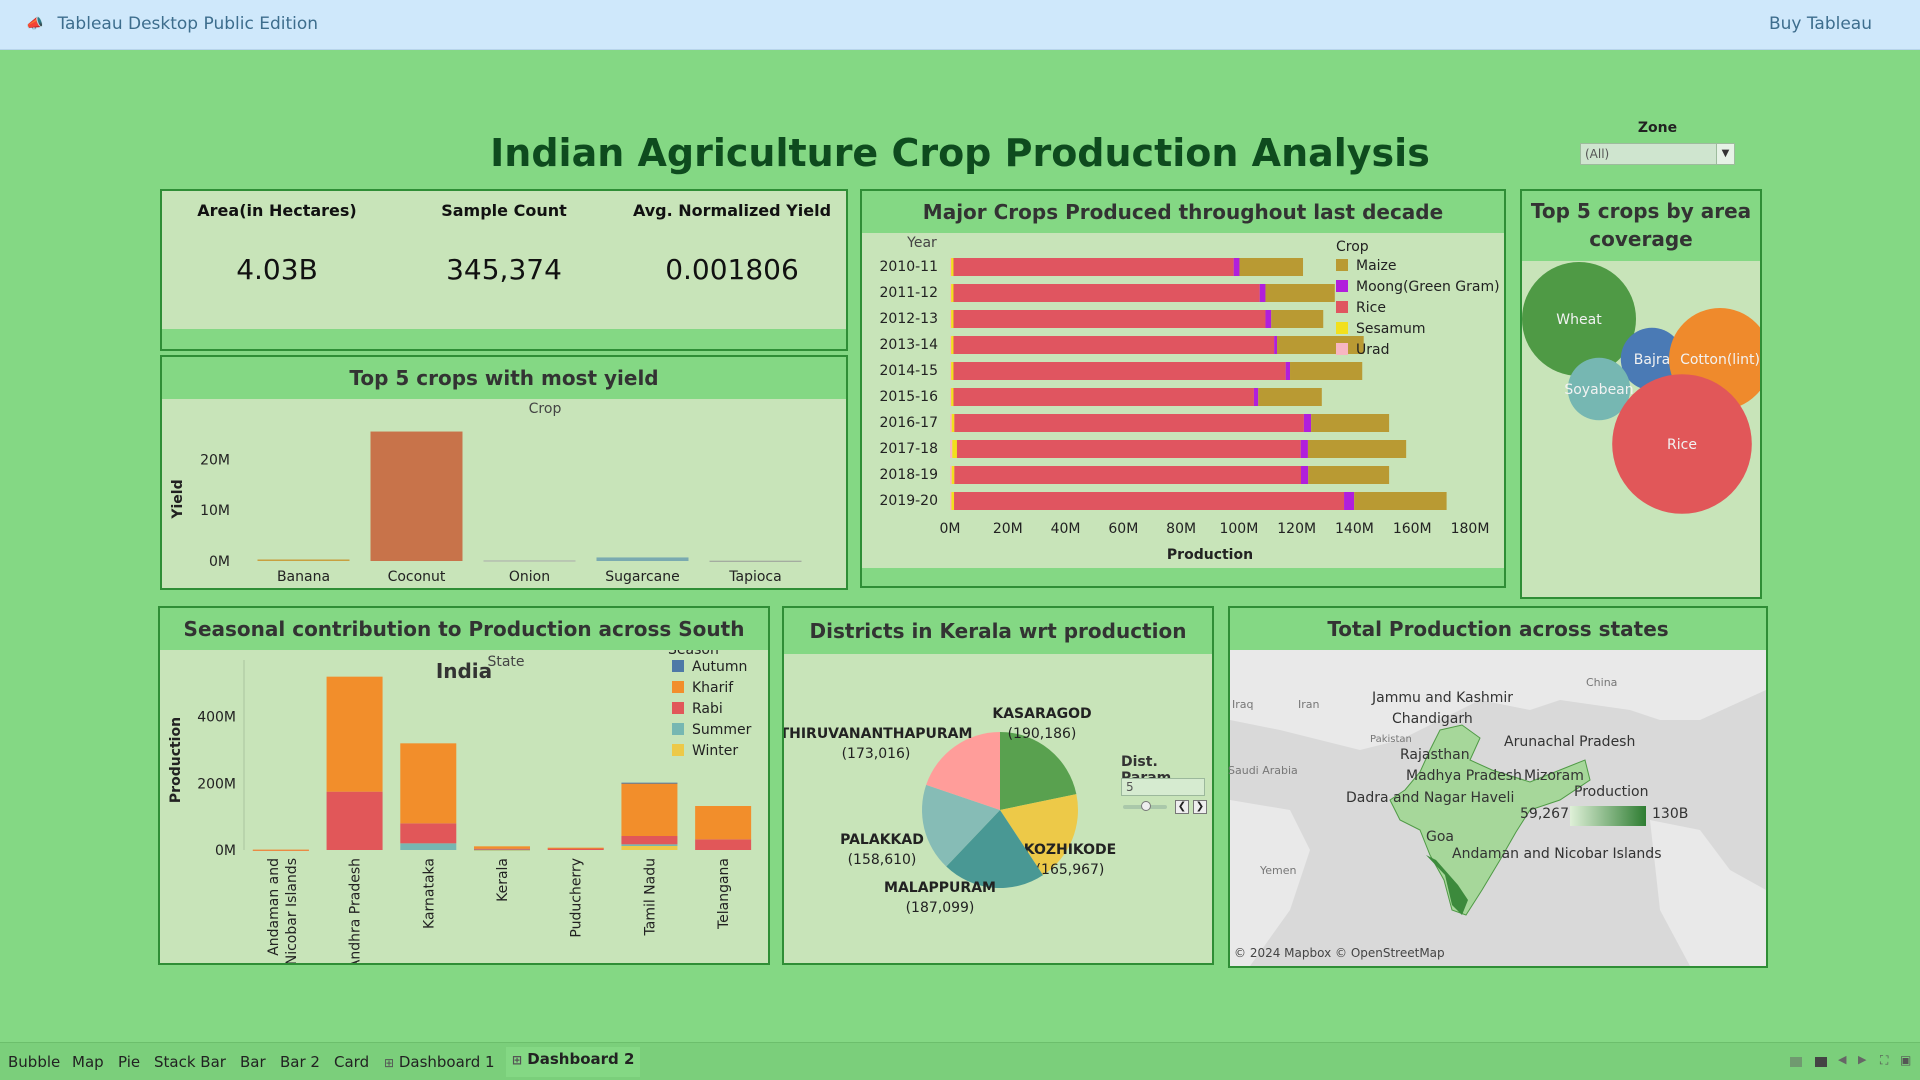 The image size is (1920, 1080). What do you see at coordinates (253, 1062) in the screenshot?
I see `tab-bar: Bar` at bounding box center [253, 1062].